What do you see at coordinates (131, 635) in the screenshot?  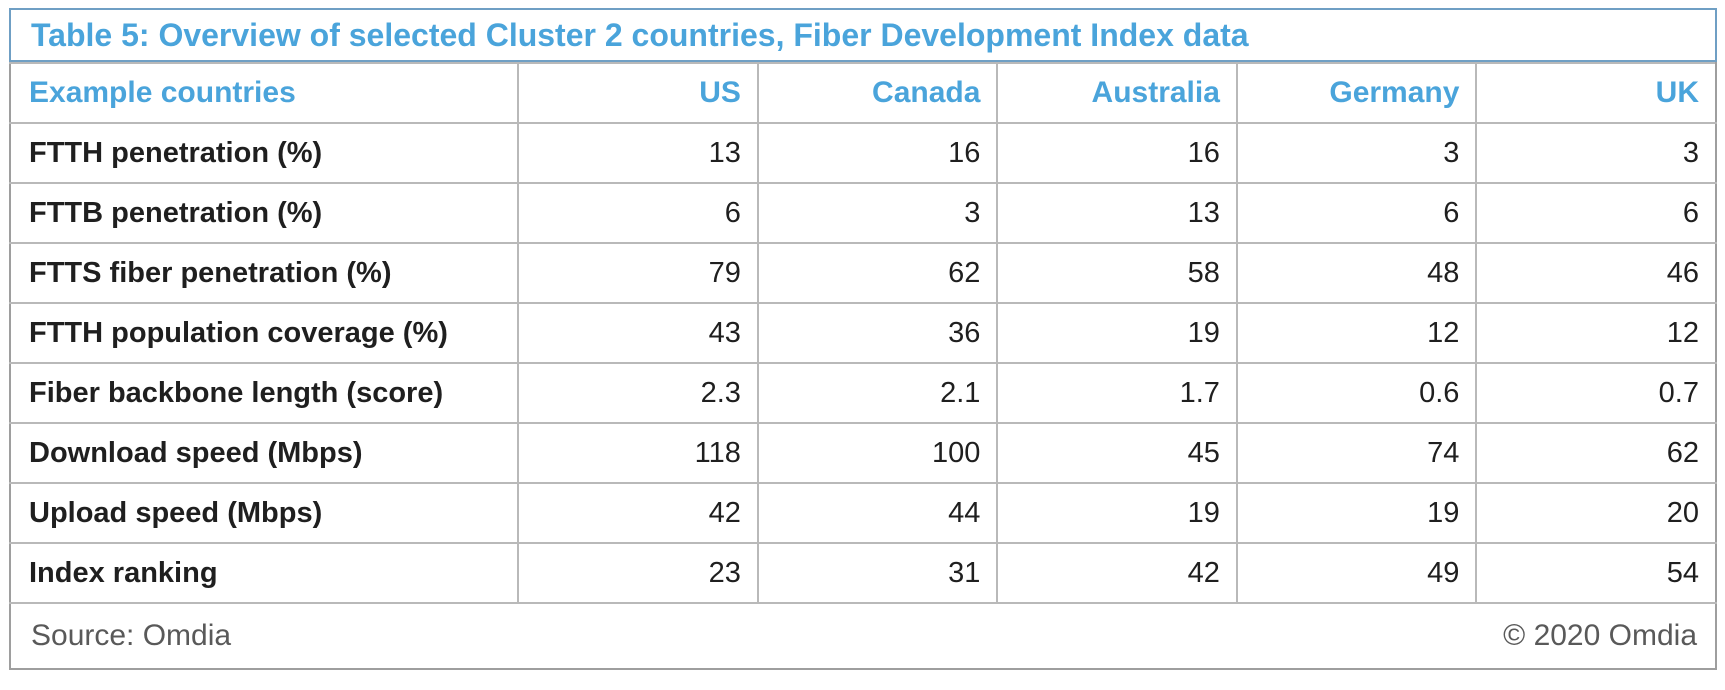 I see `source-note: Source: Omdia` at bounding box center [131, 635].